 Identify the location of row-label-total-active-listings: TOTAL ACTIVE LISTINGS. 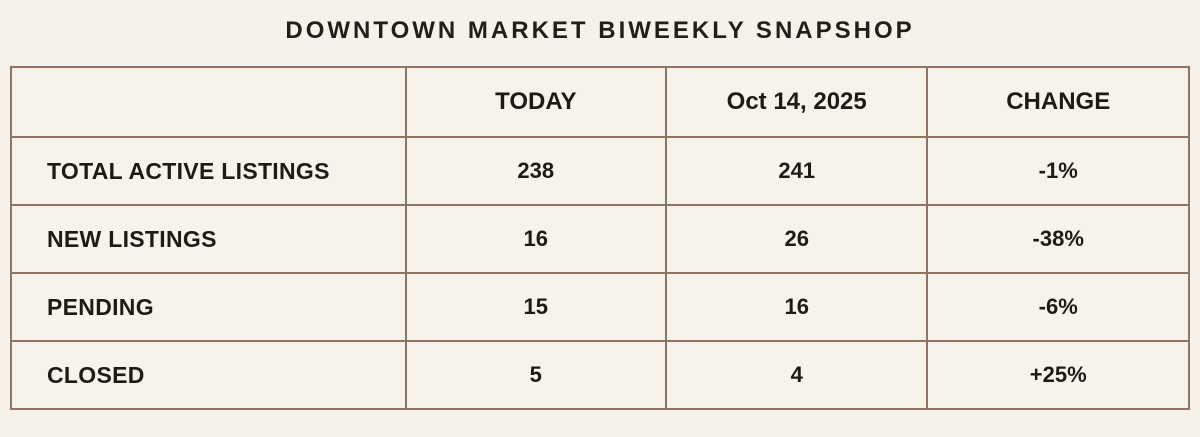
(208, 171).